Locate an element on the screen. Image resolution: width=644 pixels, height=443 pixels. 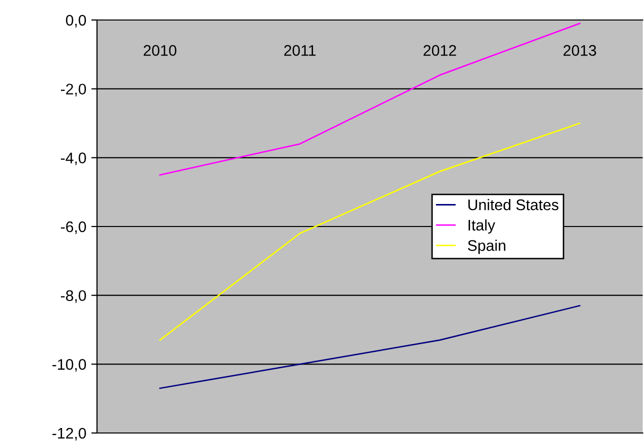
y-tick-label: -10,0 is located at coordinates (69, 365).